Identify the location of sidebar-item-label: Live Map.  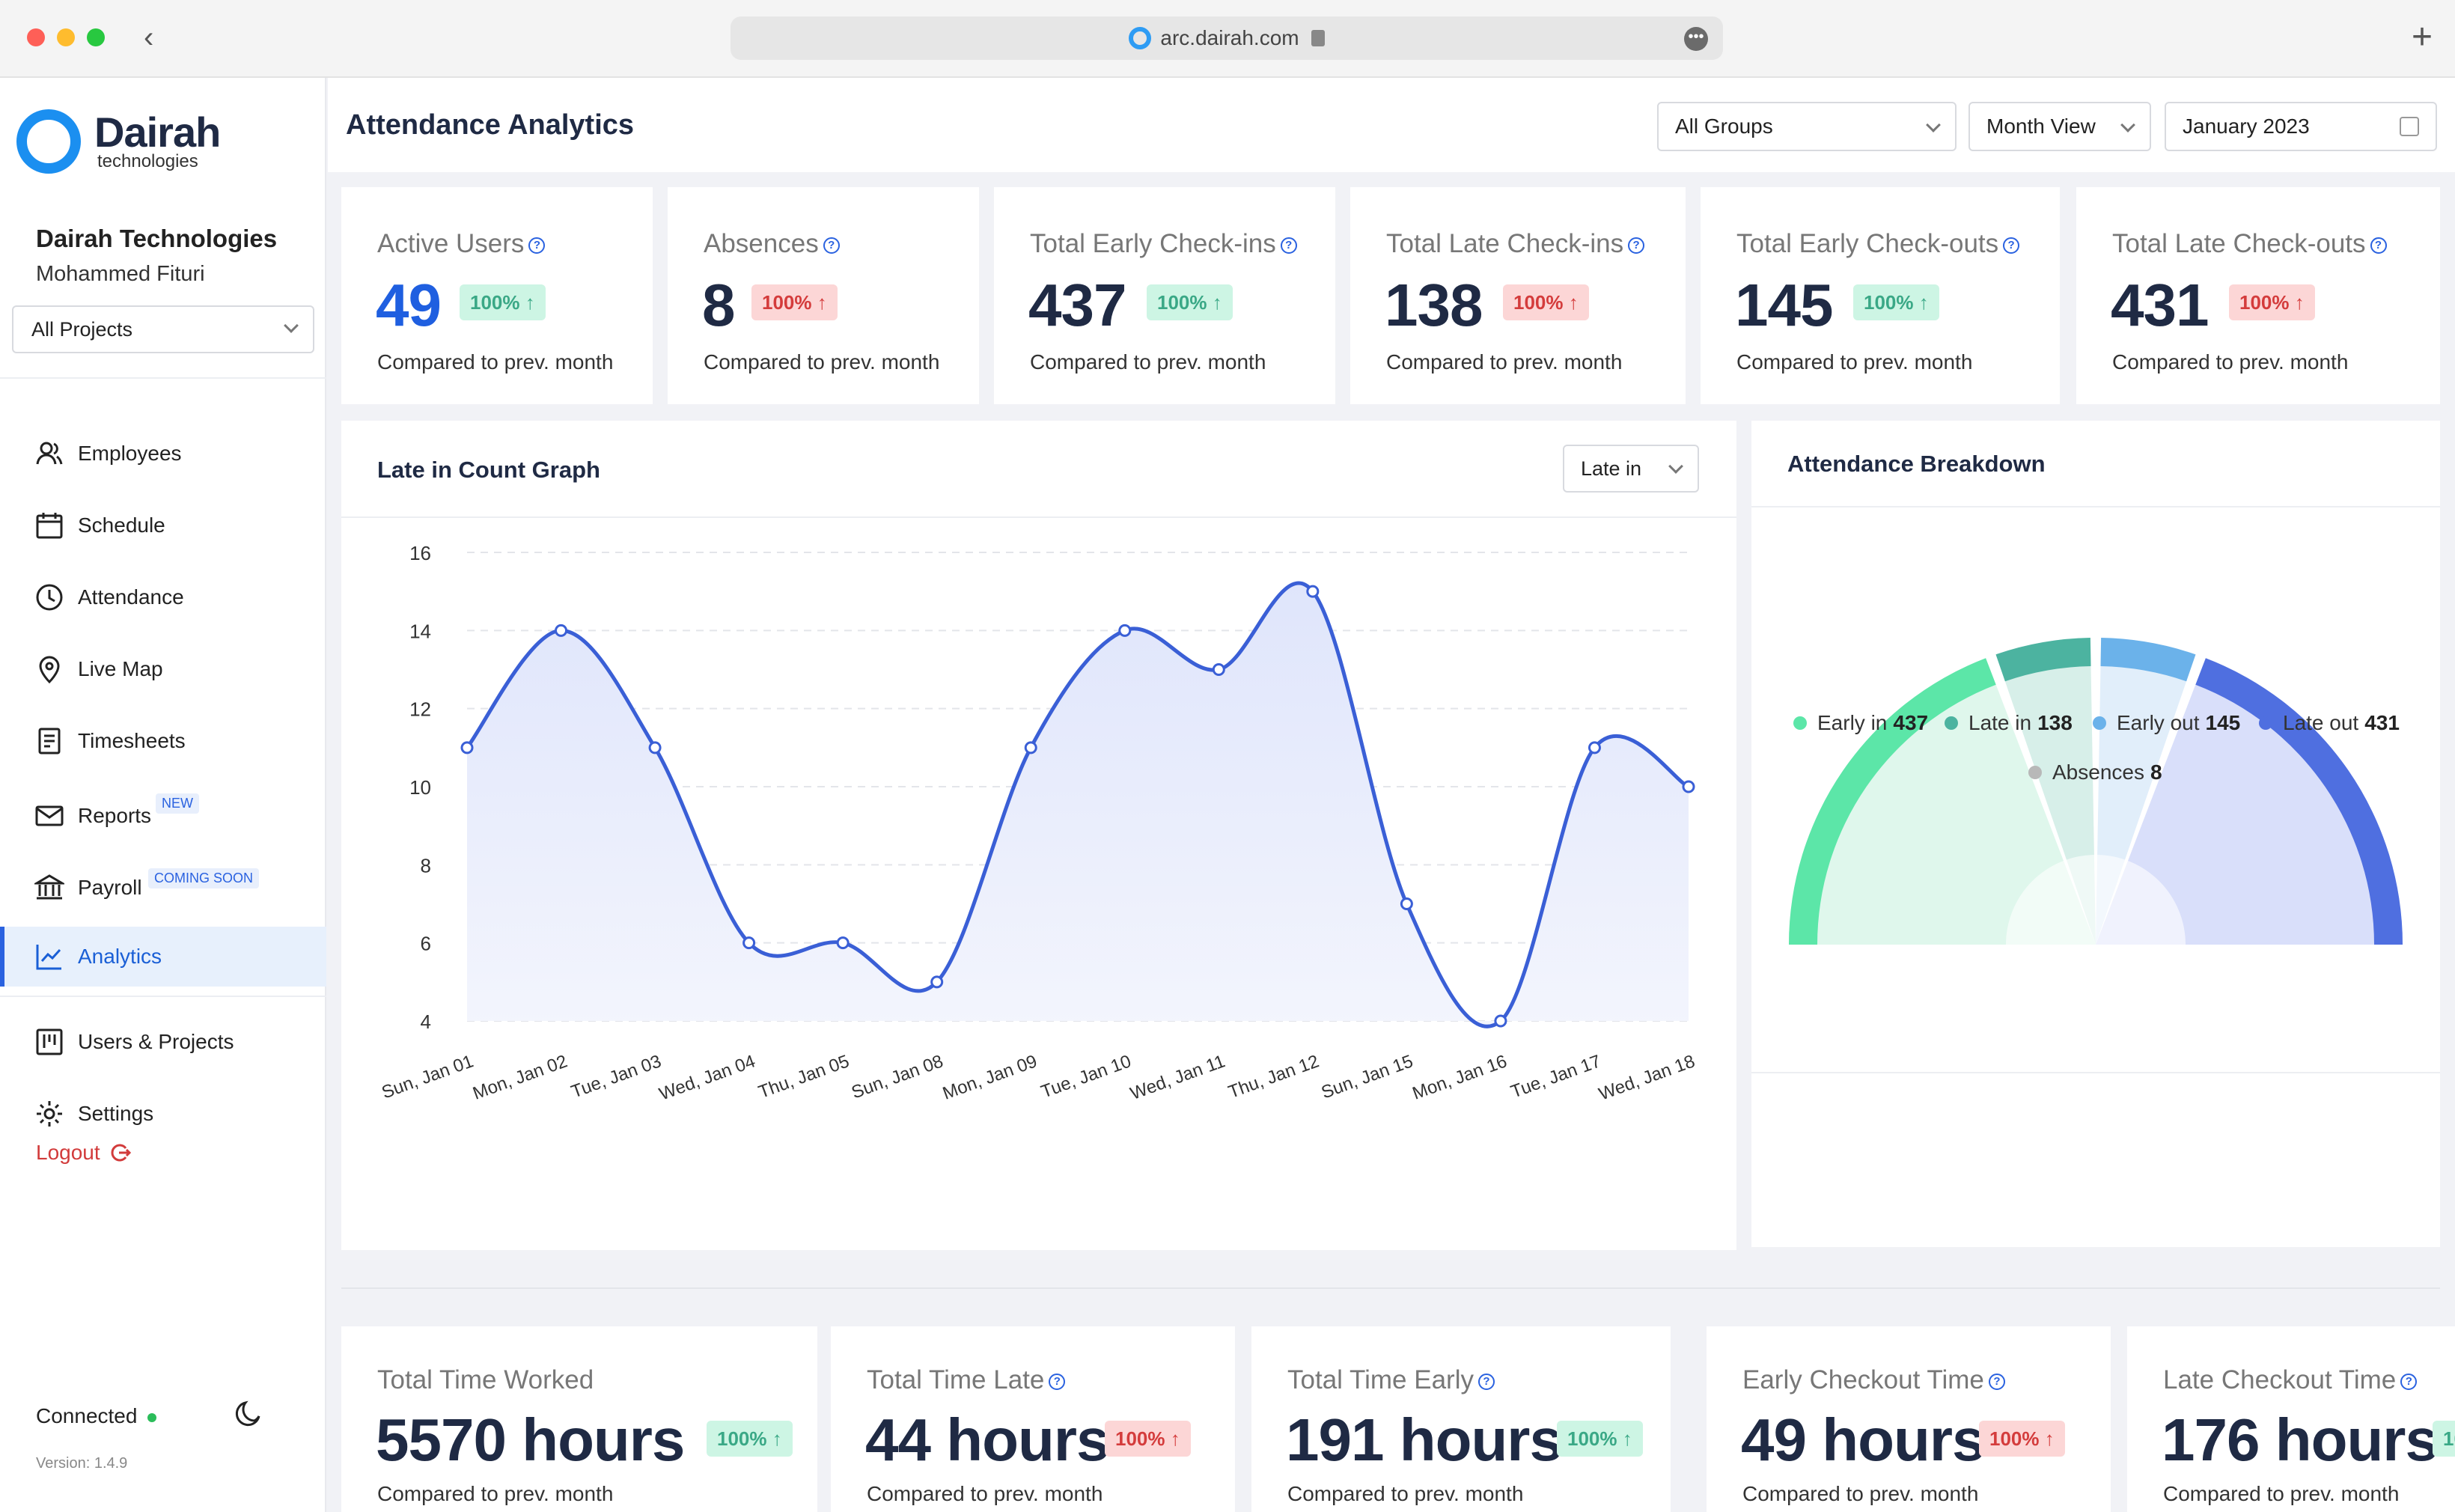
(120, 668).